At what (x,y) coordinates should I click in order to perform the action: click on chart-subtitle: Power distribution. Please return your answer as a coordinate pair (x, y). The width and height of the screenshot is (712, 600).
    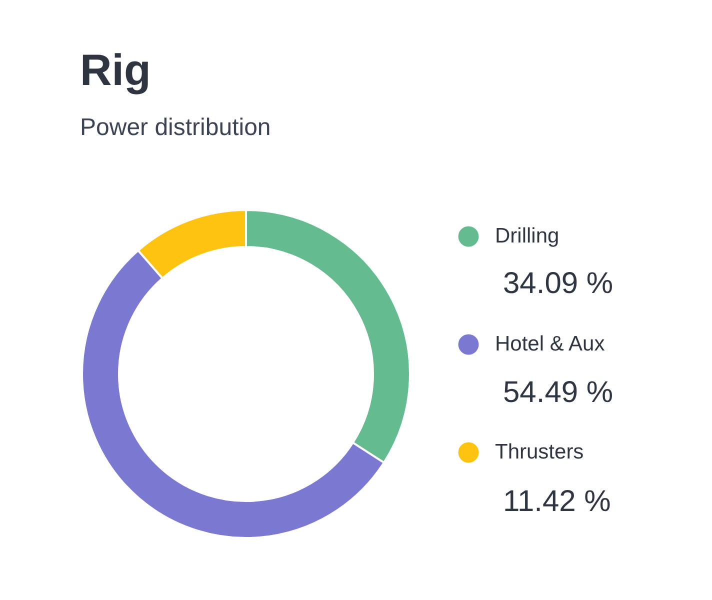
    Looking at the image, I should click on (175, 127).